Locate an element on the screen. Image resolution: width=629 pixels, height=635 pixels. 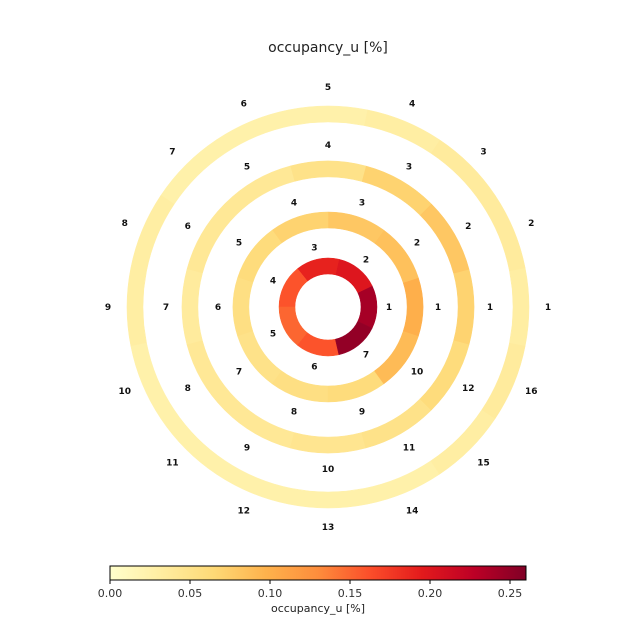
ring-2-label-10: 10 is located at coordinates (417, 373).